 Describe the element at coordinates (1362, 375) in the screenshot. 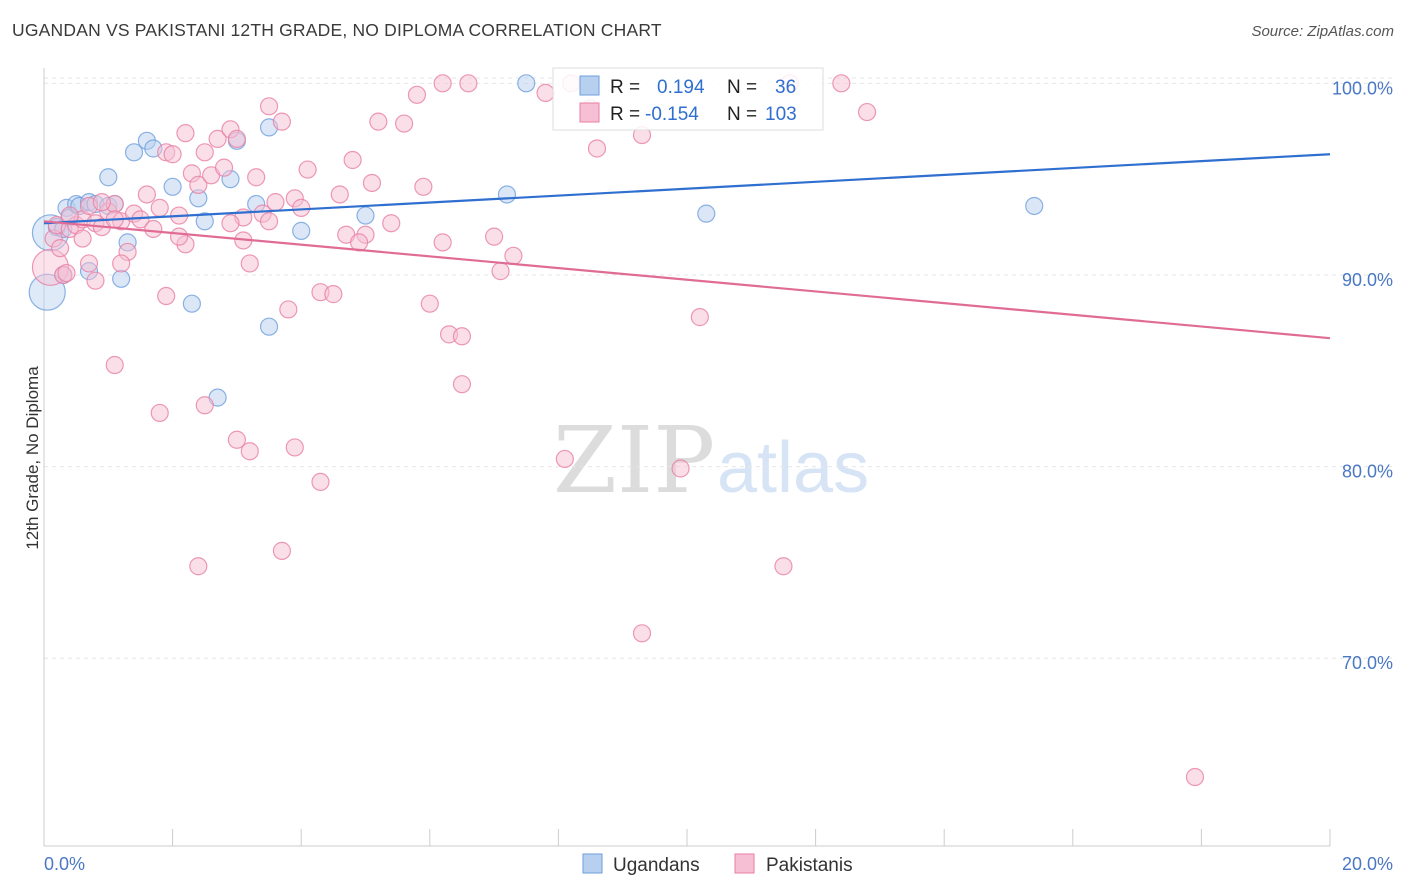

I see `y-tick-labels: 100.0% 90.0% 80.0% 70.0%` at that location.